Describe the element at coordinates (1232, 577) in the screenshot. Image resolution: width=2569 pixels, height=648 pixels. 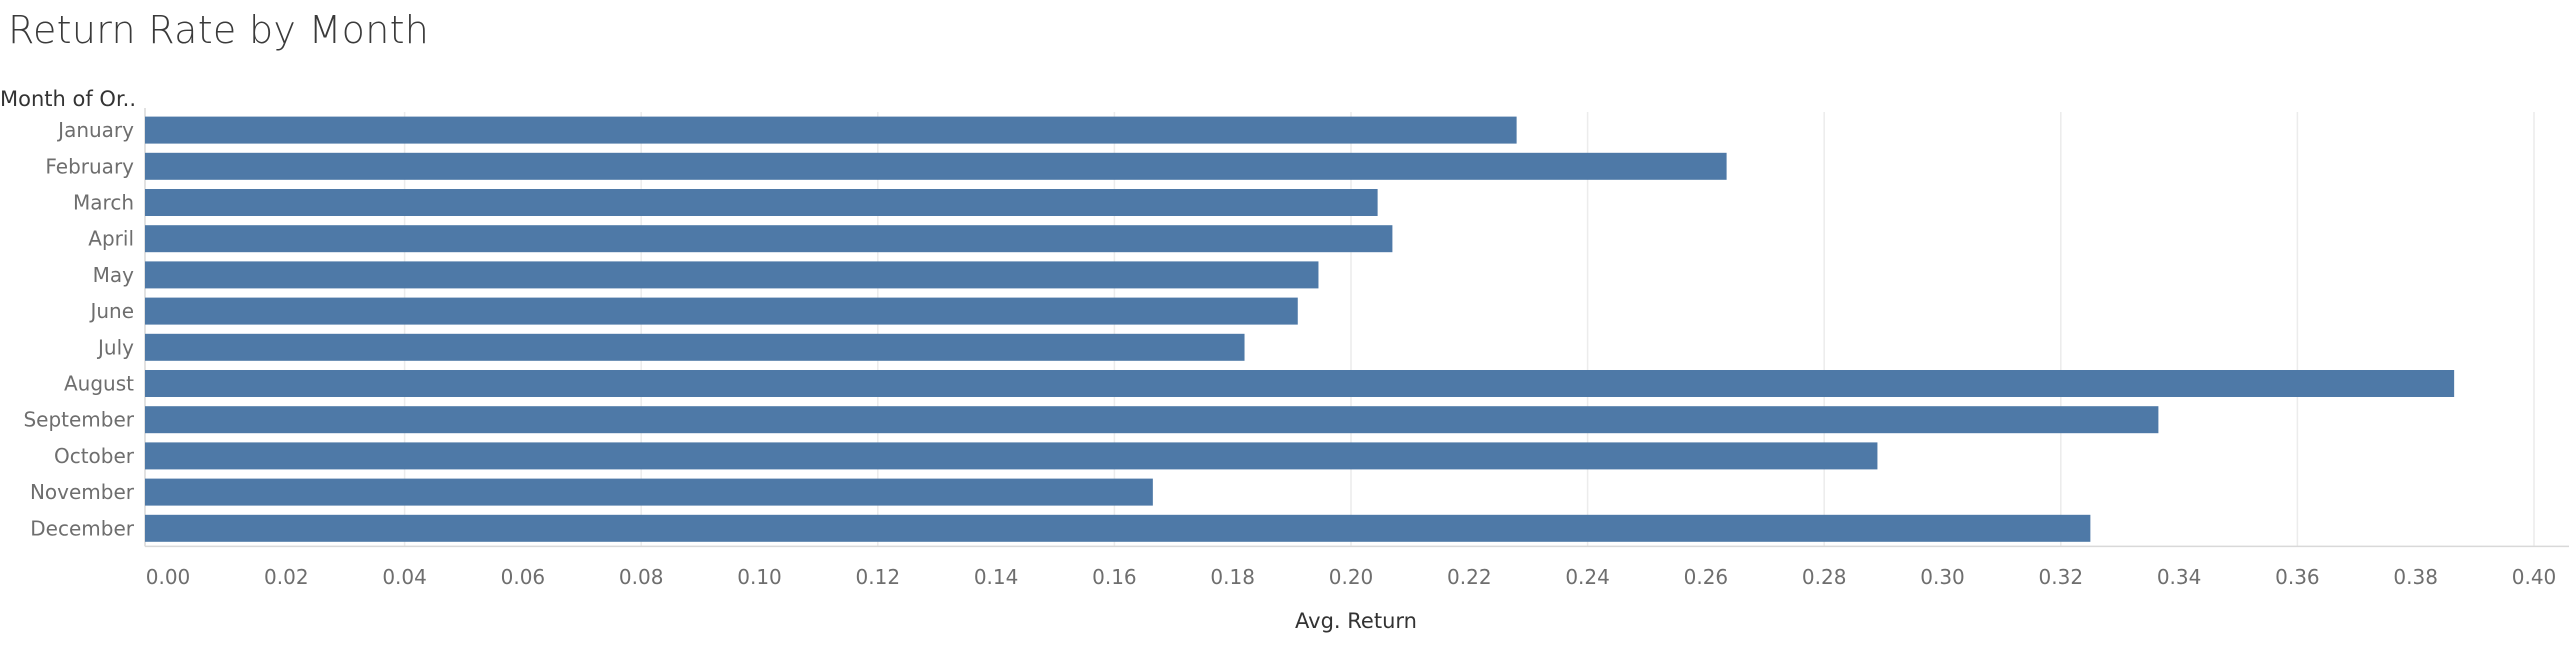
I see `x-tick-label: 0.18` at that location.